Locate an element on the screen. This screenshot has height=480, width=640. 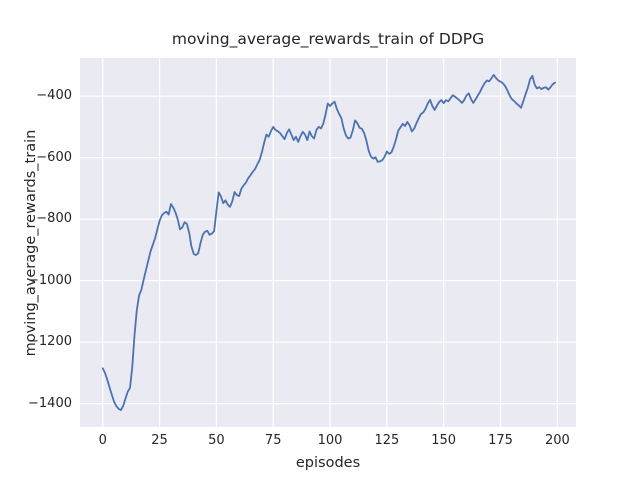
y-tick-label: −600 is located at coordinates (54, 157).